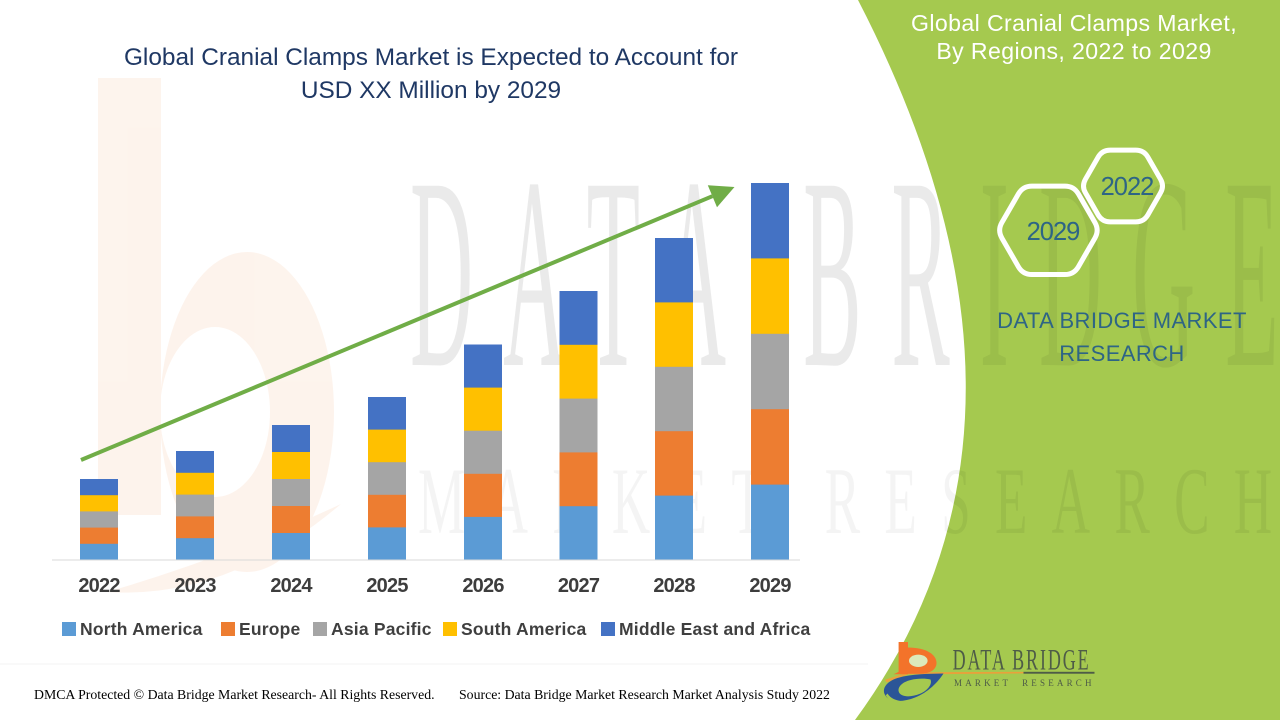  I want to click on svg-text: DATA BRIDGE, so click(1022, 660).